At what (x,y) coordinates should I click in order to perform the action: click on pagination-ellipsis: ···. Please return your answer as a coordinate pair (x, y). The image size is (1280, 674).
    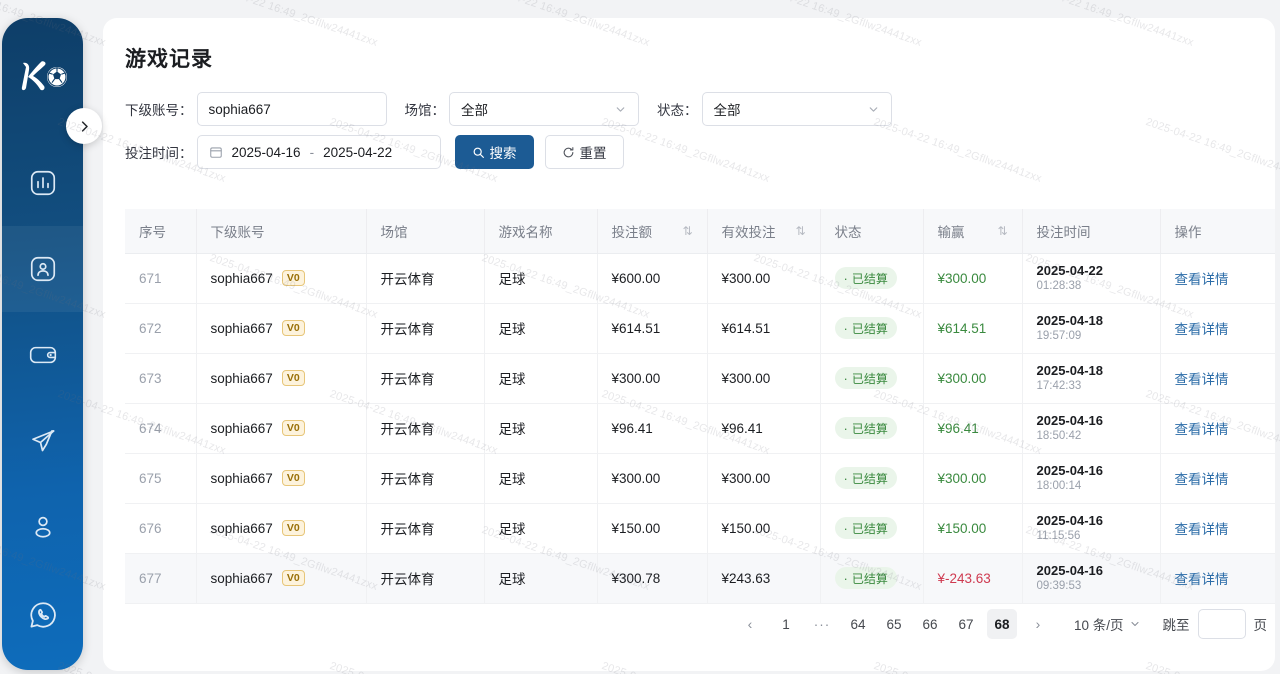
    Looking at the image, I should click on (822, 624).